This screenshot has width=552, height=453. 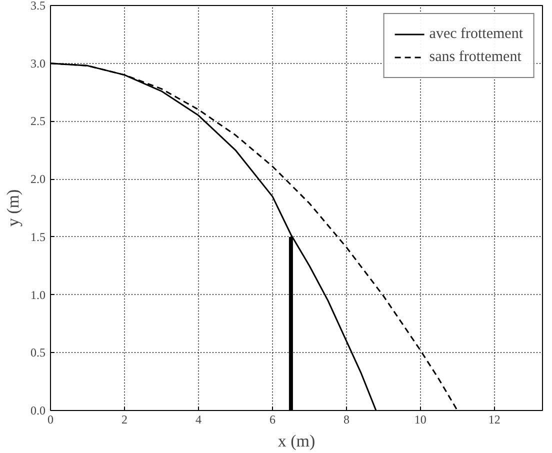 I want to click on y-tick-label: 1.0, so click(x=38, y=295).